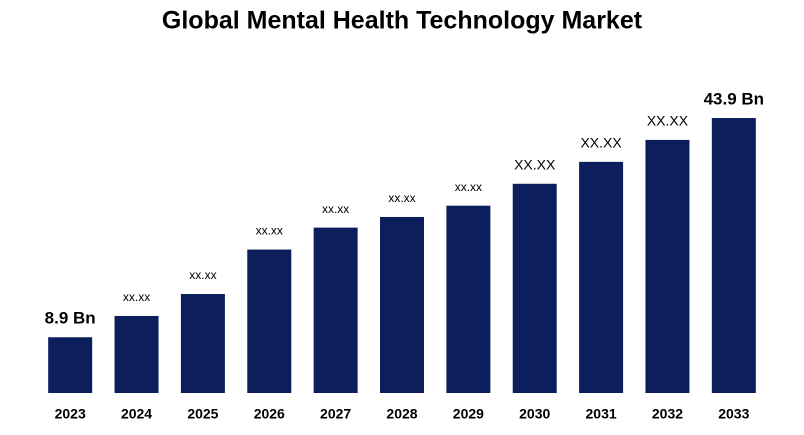  I want to click on x-tick-label: 2032, so click(667, 414).